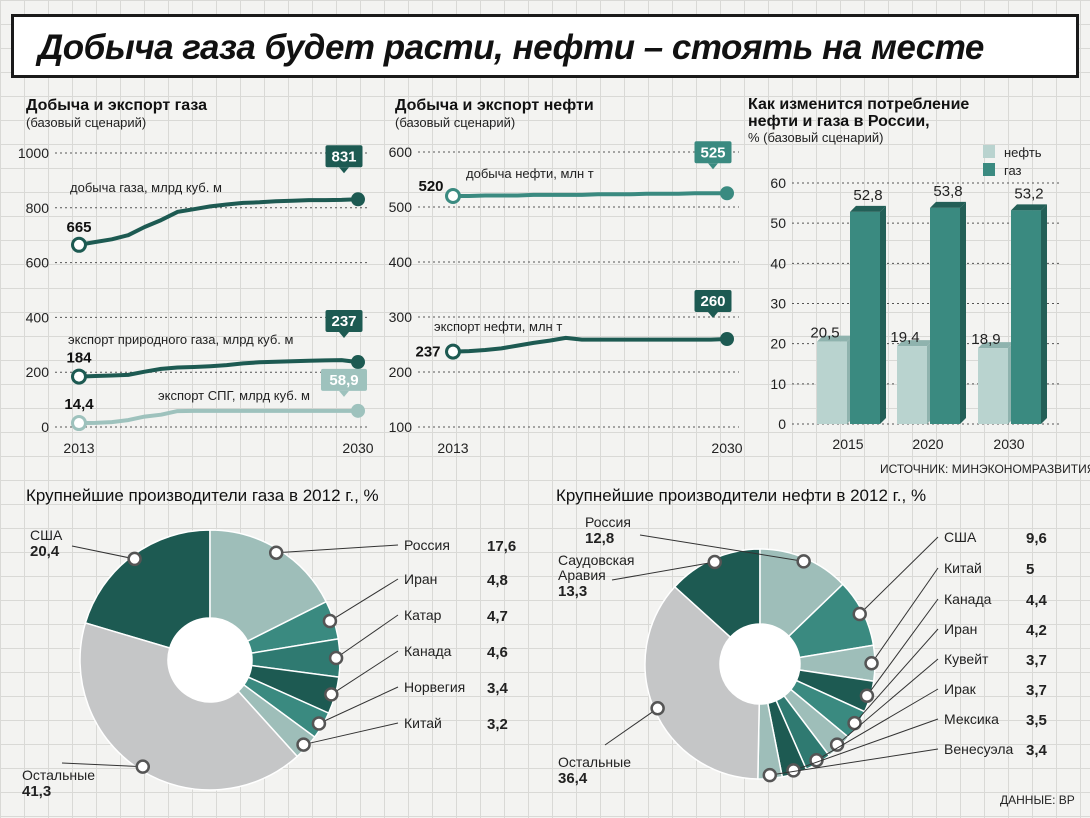 The width and height of the screenshot is (1090, 818). What do you see at coordinates (1023, 152) in the screenshot?
I see `legend-oil-label: нефть` at bounding box center [1023, 152].